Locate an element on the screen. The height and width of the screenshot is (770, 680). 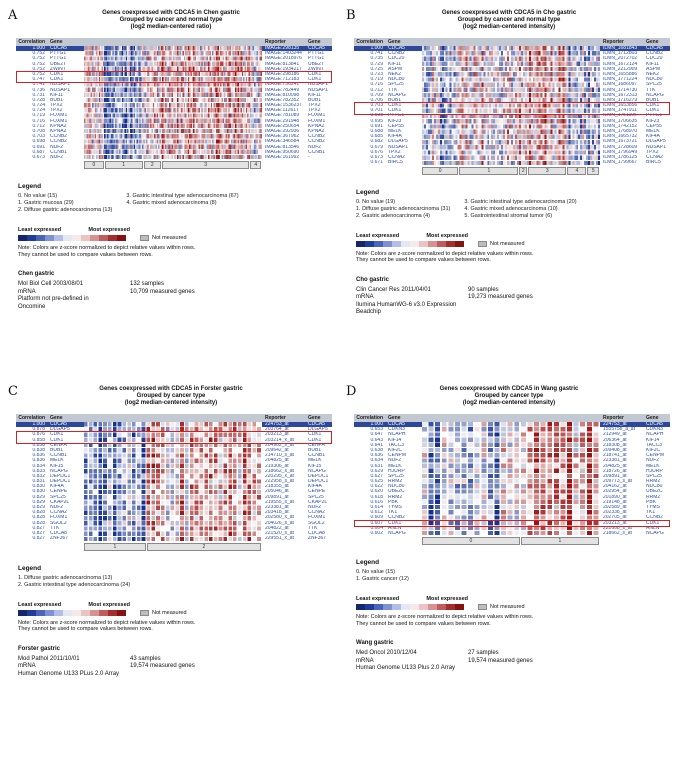
reporter-id: IMAGE:781089 is located at coordinates (282, 116).